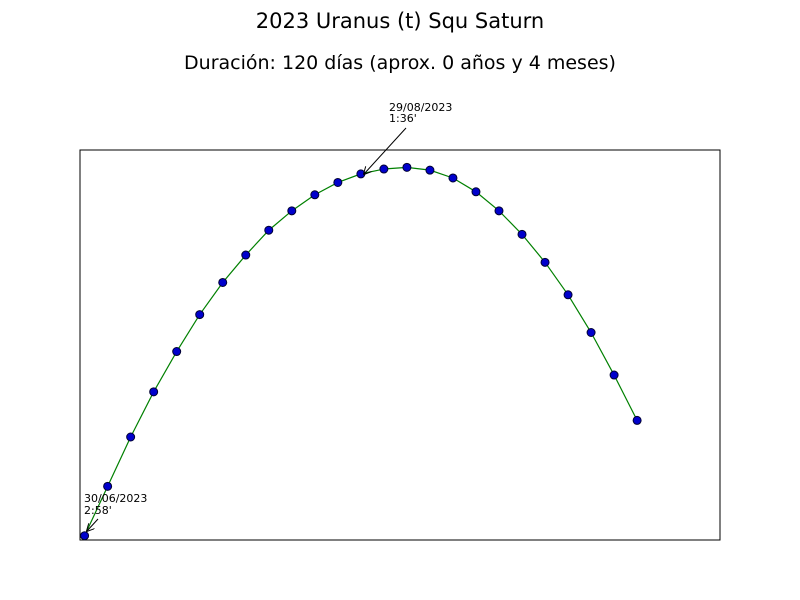 The height and width of the screenshot is (600, 800). What do you see at coordinates (420, 107) in the screenshot?
I see `annotation-peak-date: 29/08/2023` at bounding box center [420, 107].